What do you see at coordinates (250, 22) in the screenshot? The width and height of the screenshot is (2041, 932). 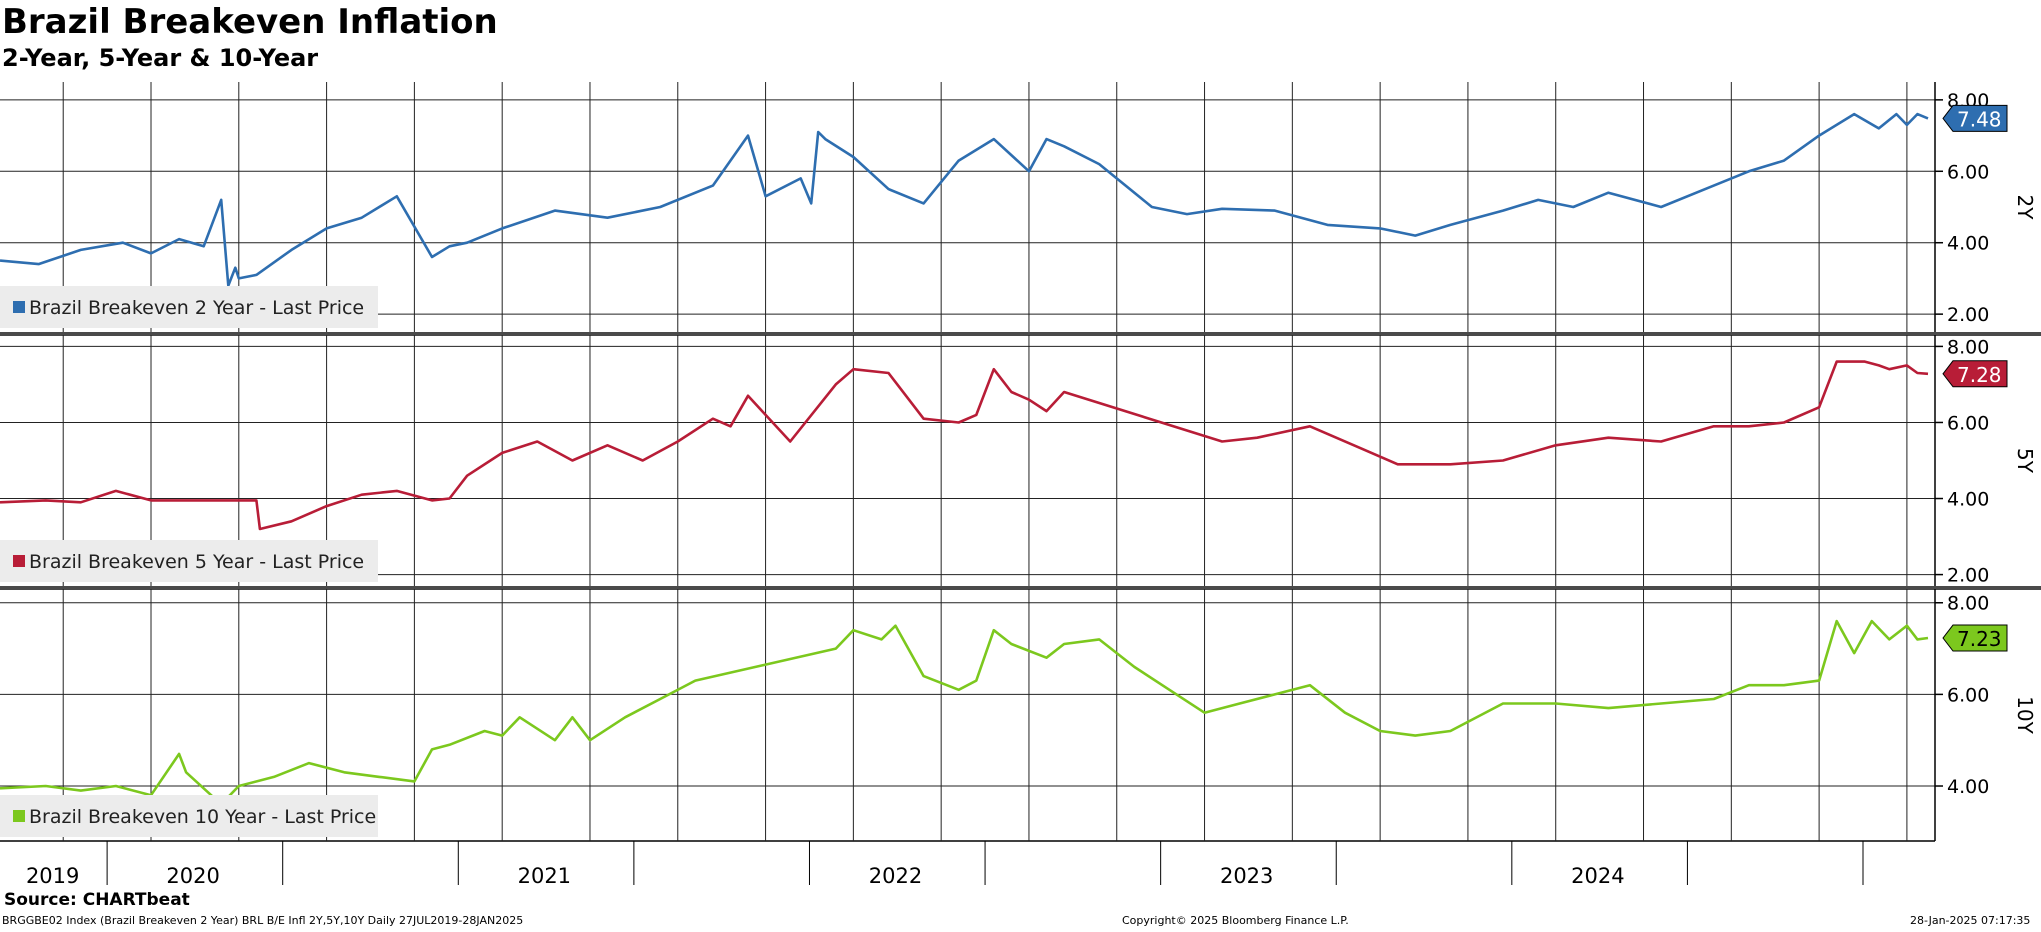 I see `chart-title: Brazil Breakeven Inflation` at bounding box center [250, 22].